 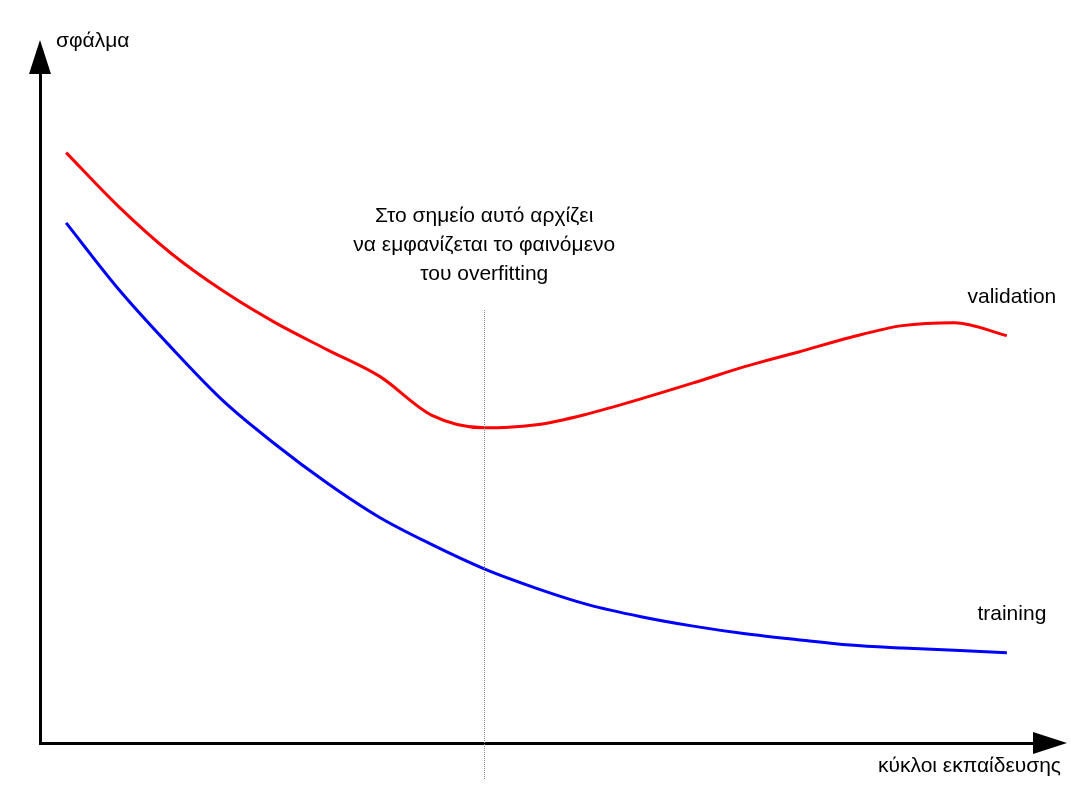 I want to click on series-label: validation, so click(x=1012, y=296).